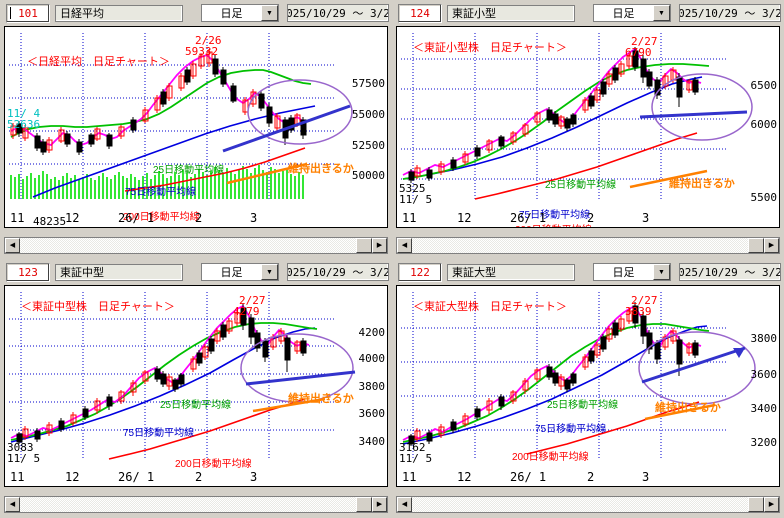 This screenshot has height=518, width=784. I want to click on date-range-field-1: 2025/10/29 ～ 3/27, so click(730, 13).